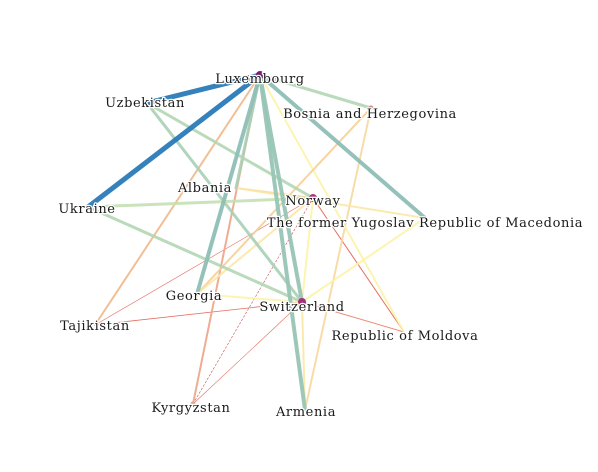 The image size is (598, 472). What do you see at coordinates (370, 114) in the screenshot?
I see `node-label-bosnia: Bosnia and Herzegovina` at bounding box center [370, 114].